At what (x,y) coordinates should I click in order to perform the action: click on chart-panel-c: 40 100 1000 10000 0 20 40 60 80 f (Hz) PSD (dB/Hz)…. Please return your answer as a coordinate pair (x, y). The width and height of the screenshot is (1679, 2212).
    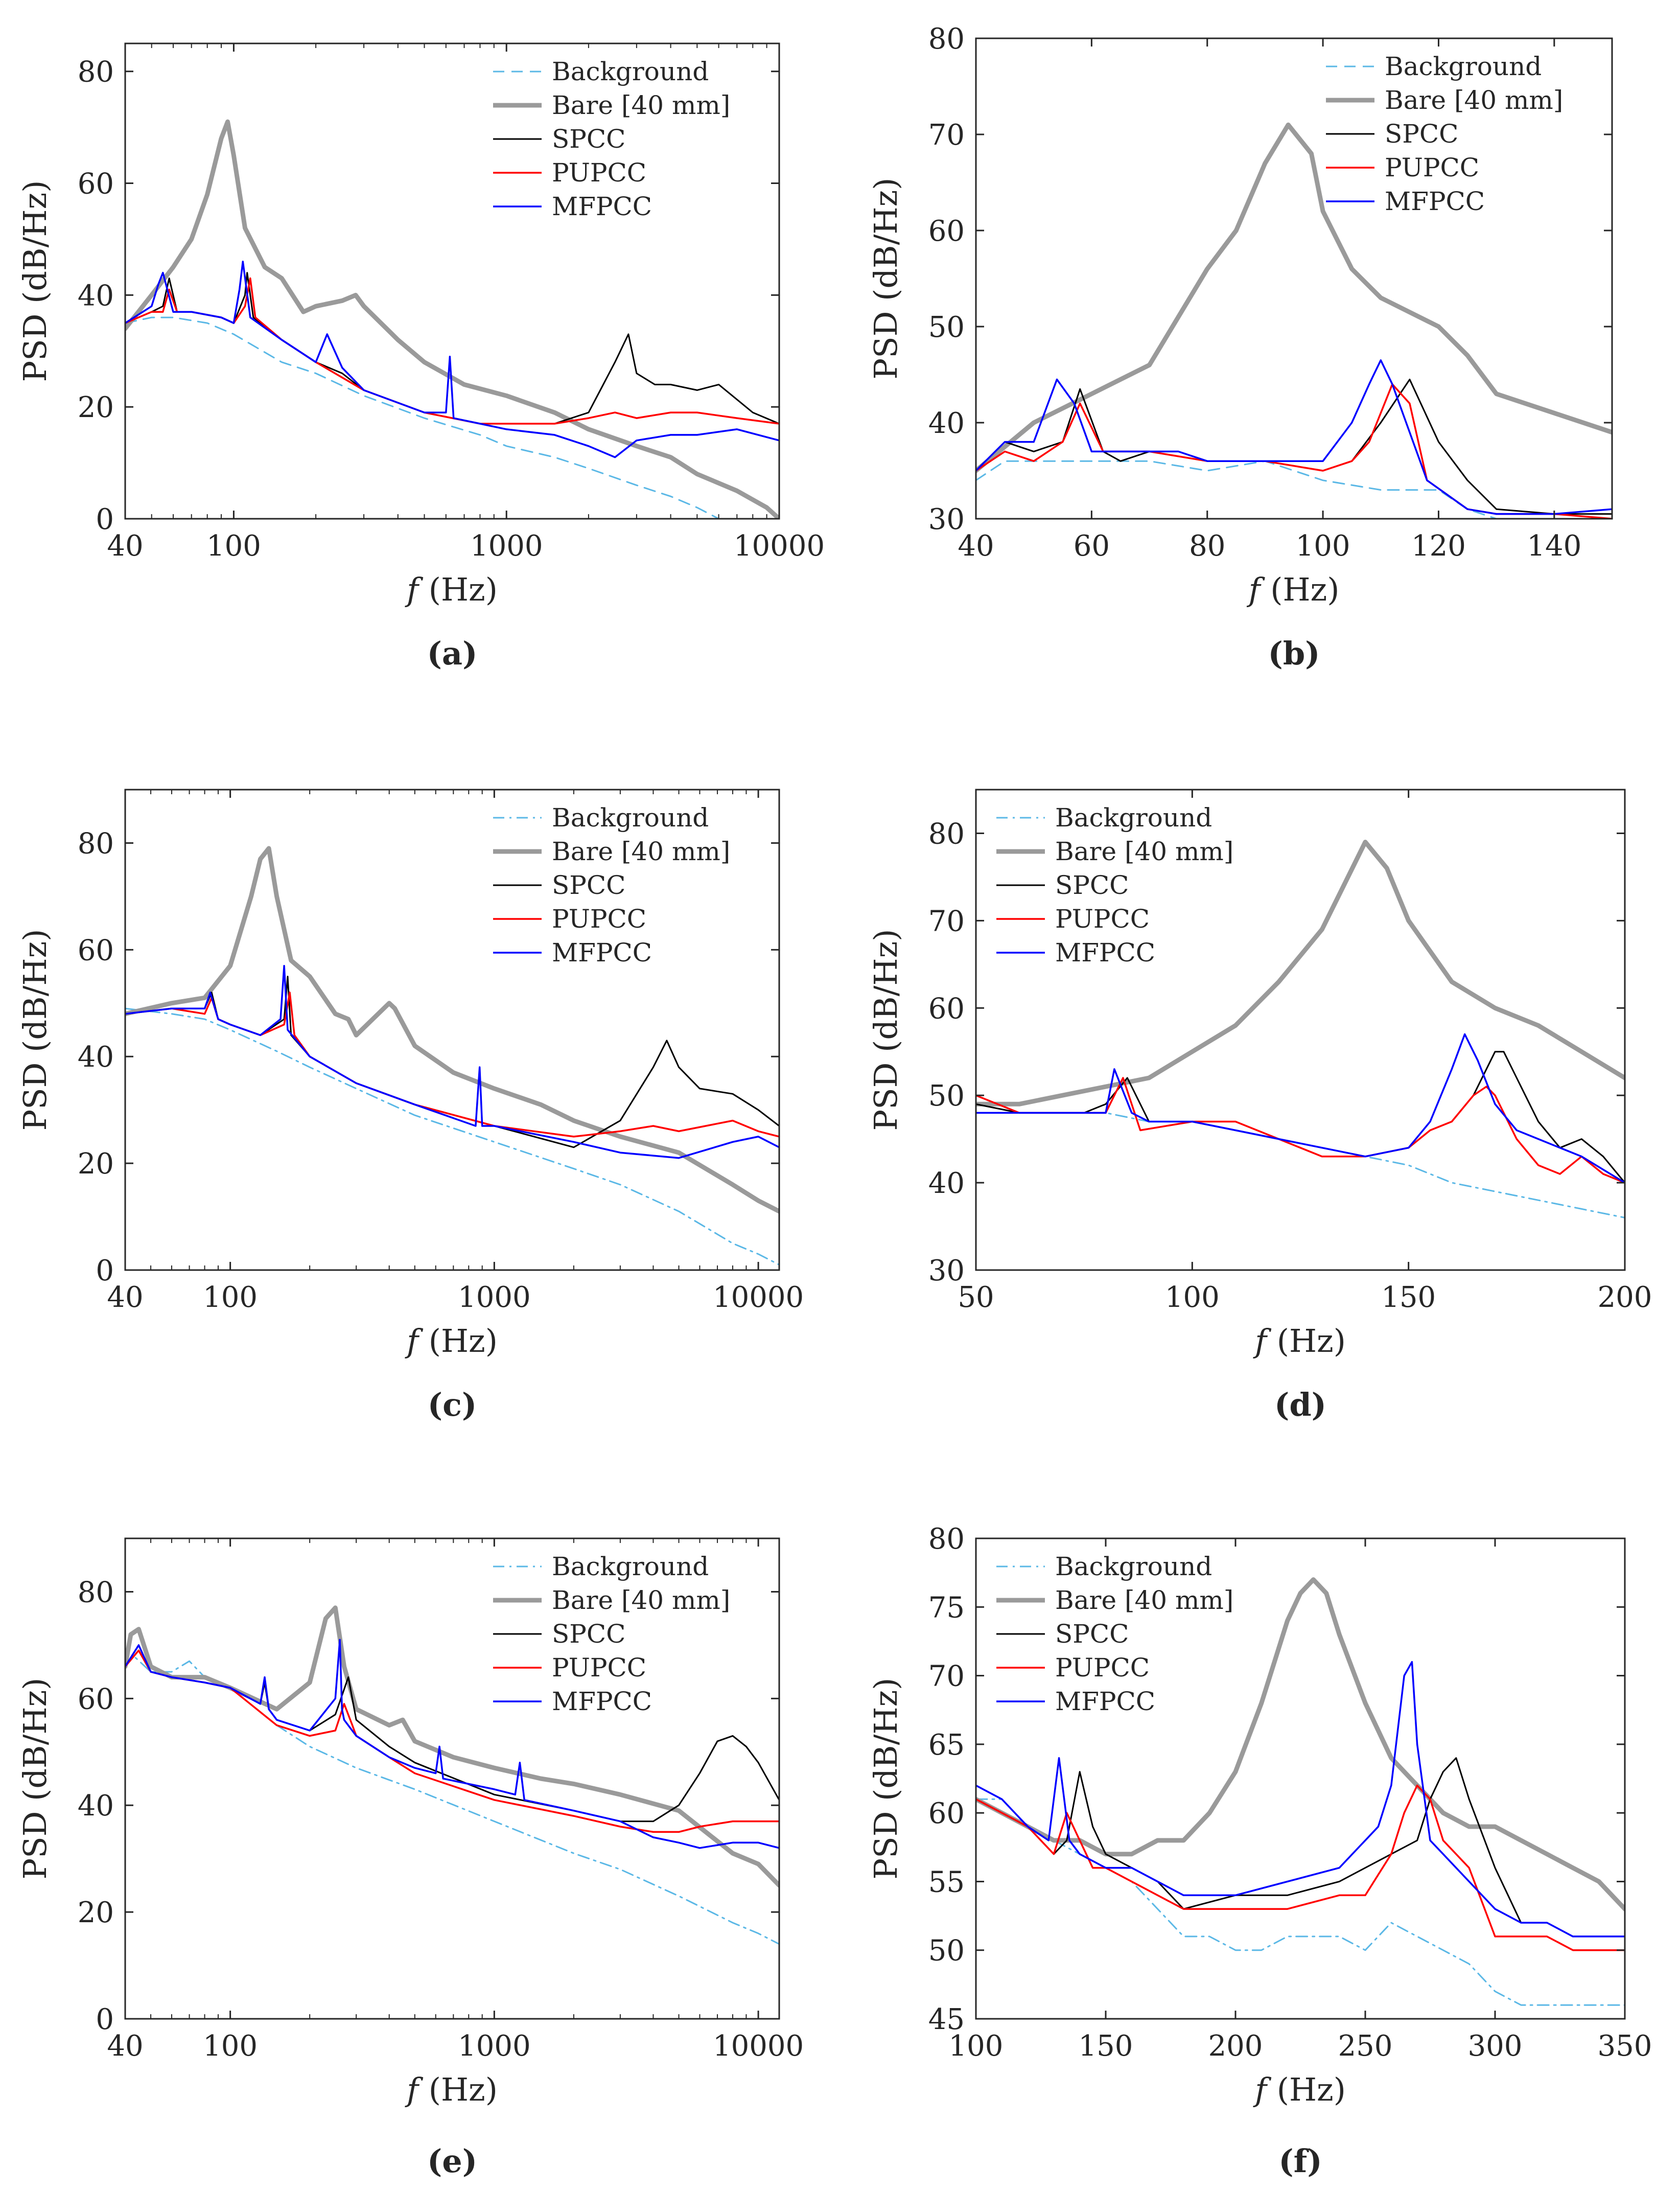
    Looking at the image, I should click on (410, 1106).